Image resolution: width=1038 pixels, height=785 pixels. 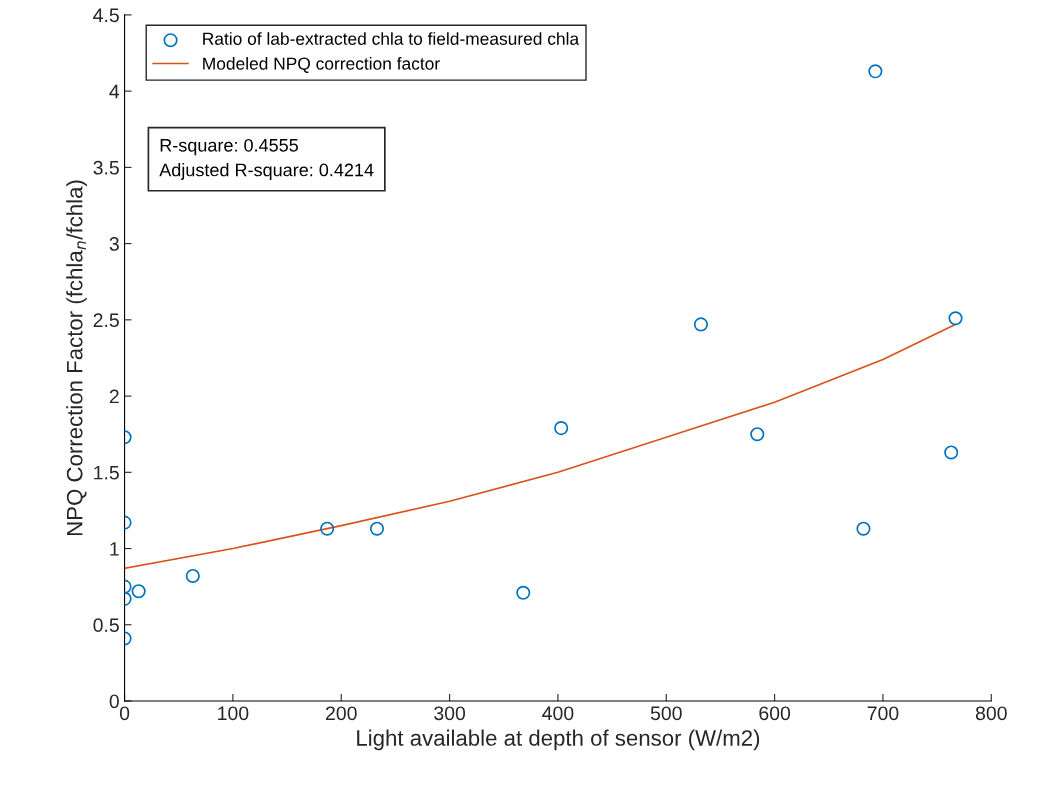 What do you see at coordinates (266, 171) in the screenshot?
I see `annotation: Adjusted R-square: 0.4214` at bounding box center [266, 171].